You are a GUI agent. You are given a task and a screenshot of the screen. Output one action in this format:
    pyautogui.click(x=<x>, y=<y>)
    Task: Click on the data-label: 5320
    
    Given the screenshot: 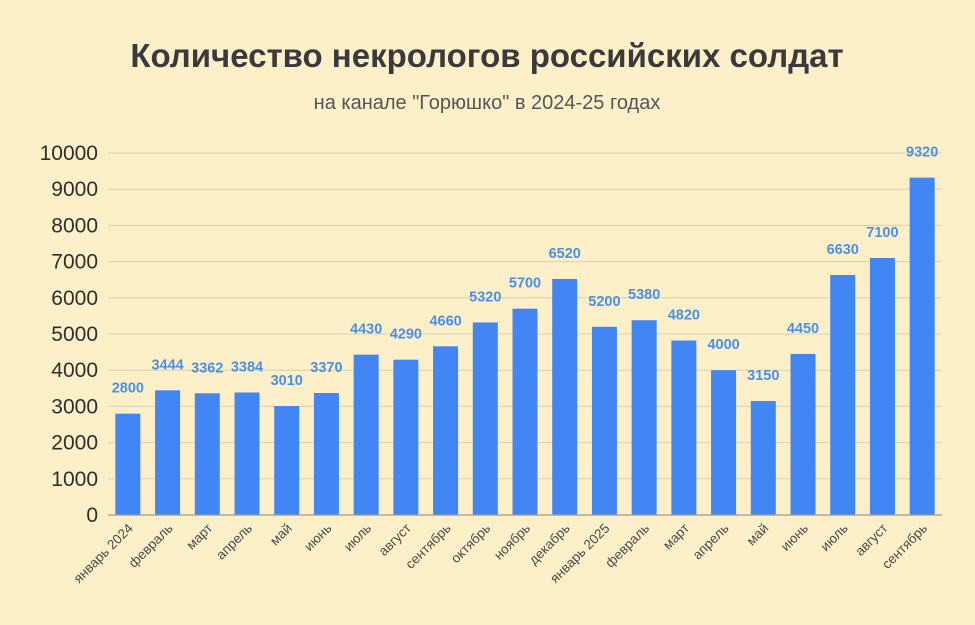 What is the action you would take?
    pyautogui.click(x=485, y=297)
    